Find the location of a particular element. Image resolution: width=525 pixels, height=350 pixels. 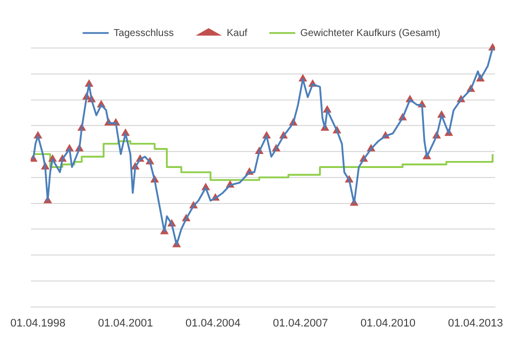

x-tick-label: 01.04.1998 is located at coordinates (38, 323).